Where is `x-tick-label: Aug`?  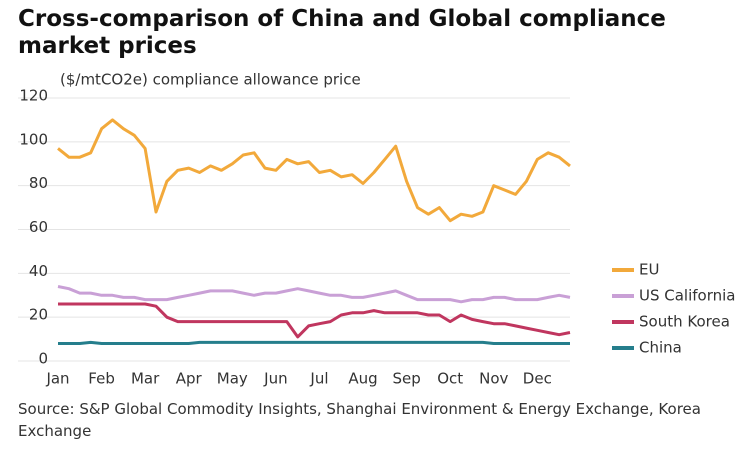
x-tick-label: Aug is located at coordinates (362, 379).